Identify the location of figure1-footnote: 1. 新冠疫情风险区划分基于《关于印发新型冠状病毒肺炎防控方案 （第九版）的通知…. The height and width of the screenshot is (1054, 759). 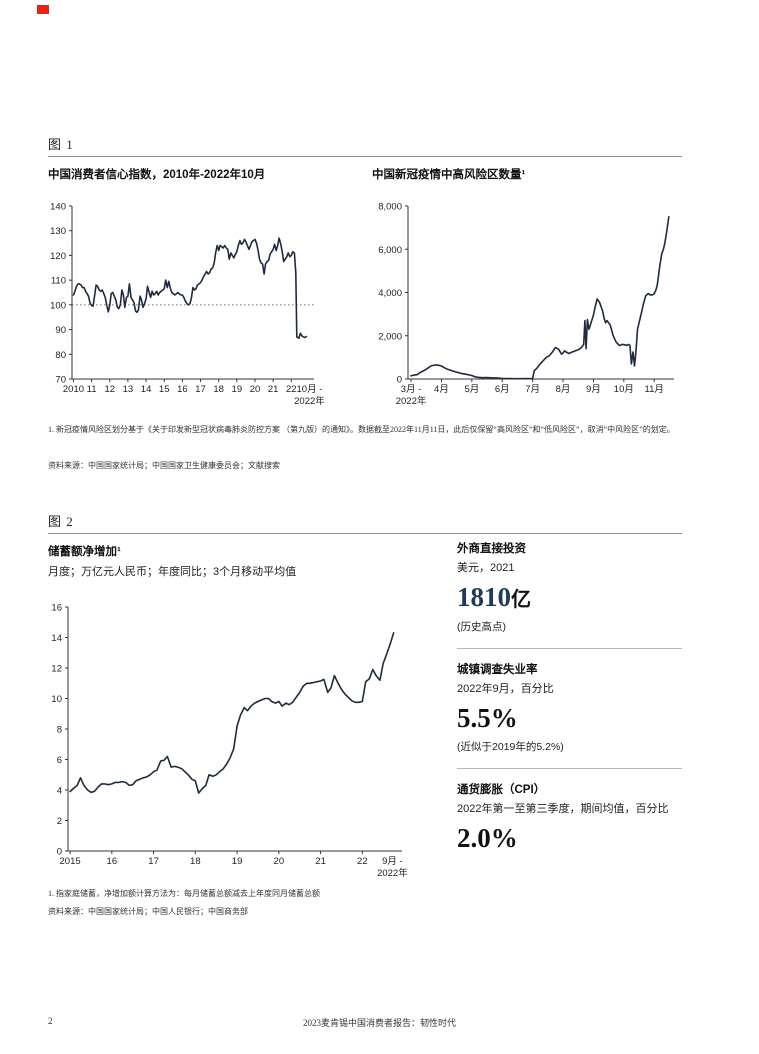
(361, 429).